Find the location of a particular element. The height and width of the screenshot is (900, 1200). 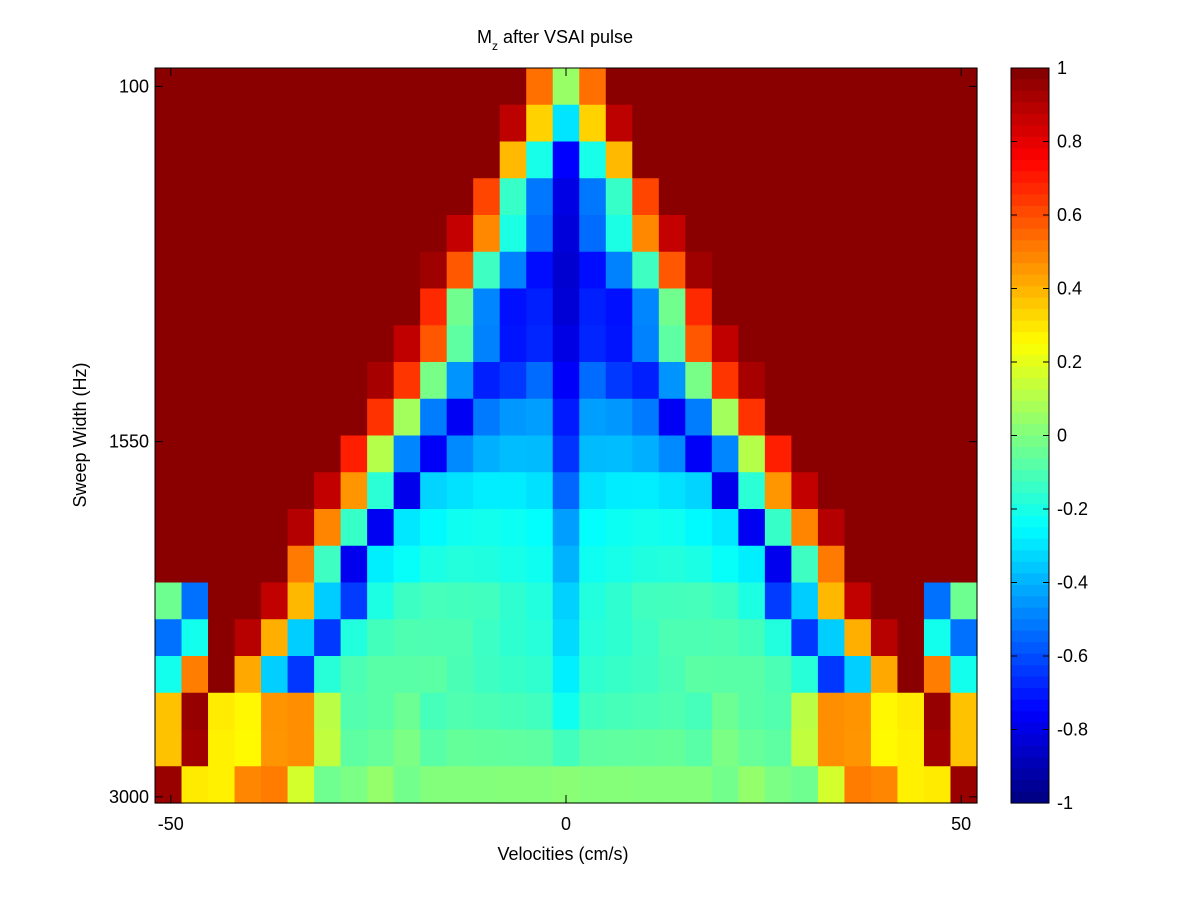

x-tick-label: -50 is located at coordinates (171, 824).